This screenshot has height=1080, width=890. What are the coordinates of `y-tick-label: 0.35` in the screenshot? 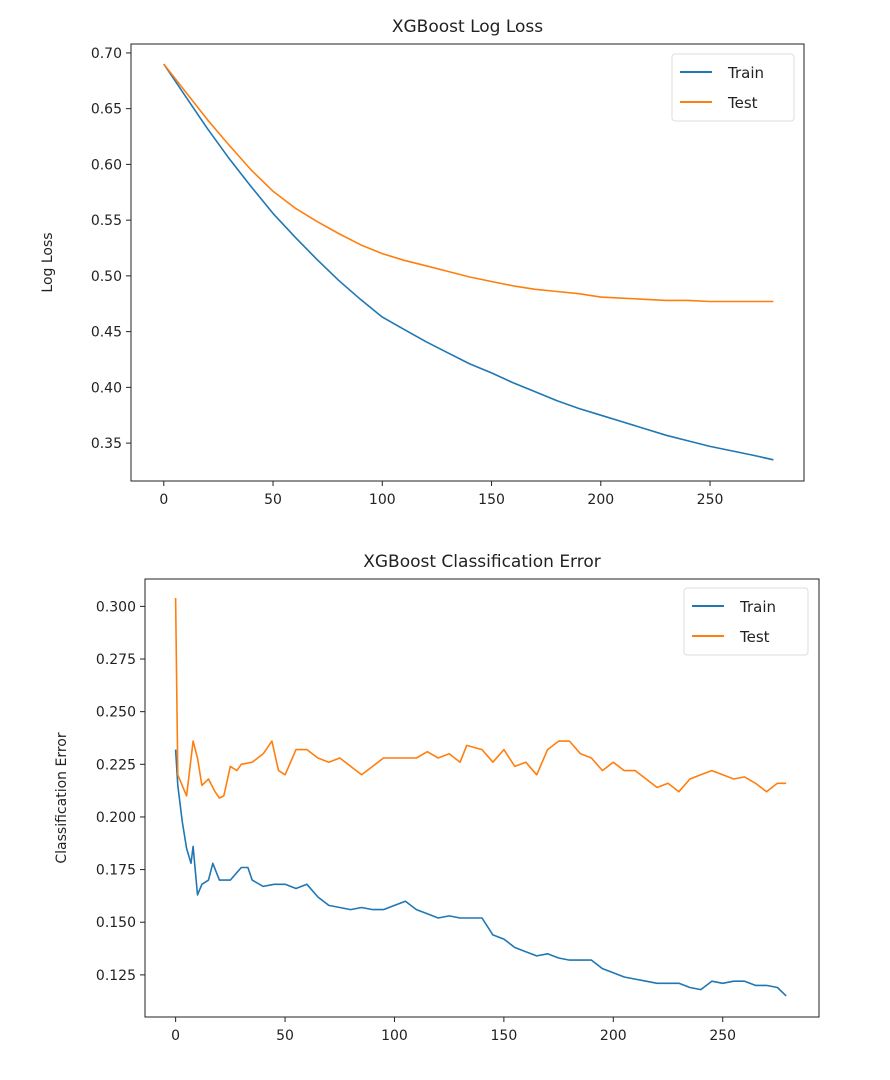 It's located at (106, 444).